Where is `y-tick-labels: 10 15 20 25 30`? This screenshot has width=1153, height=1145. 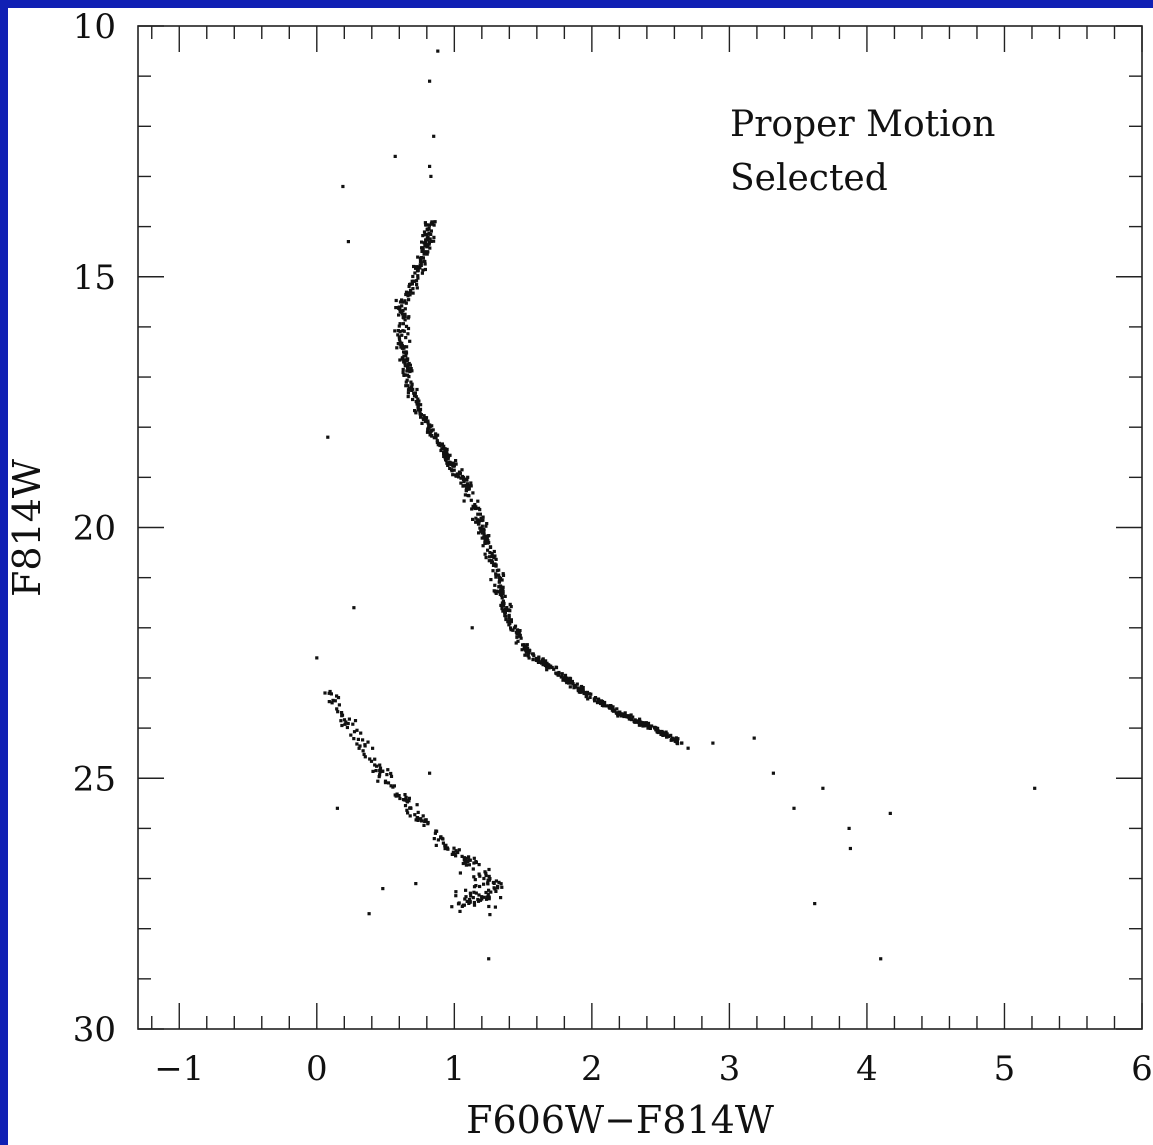 y-tick-labels: 10 15 20 25 30 is located at coordinates (94, 529).